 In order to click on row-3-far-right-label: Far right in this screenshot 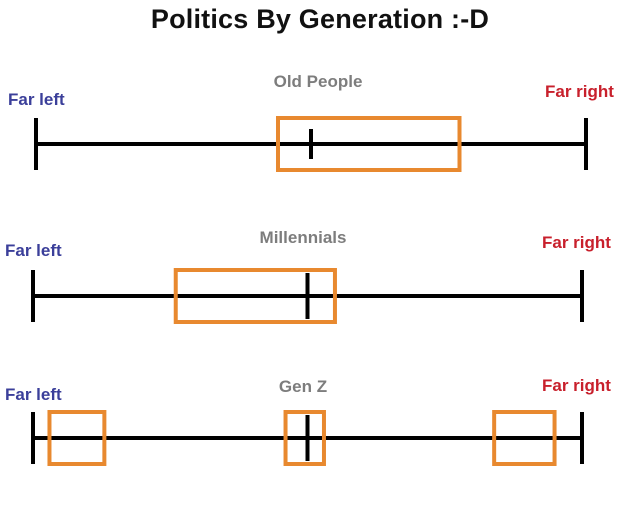, I will do `click(576, 385)`.